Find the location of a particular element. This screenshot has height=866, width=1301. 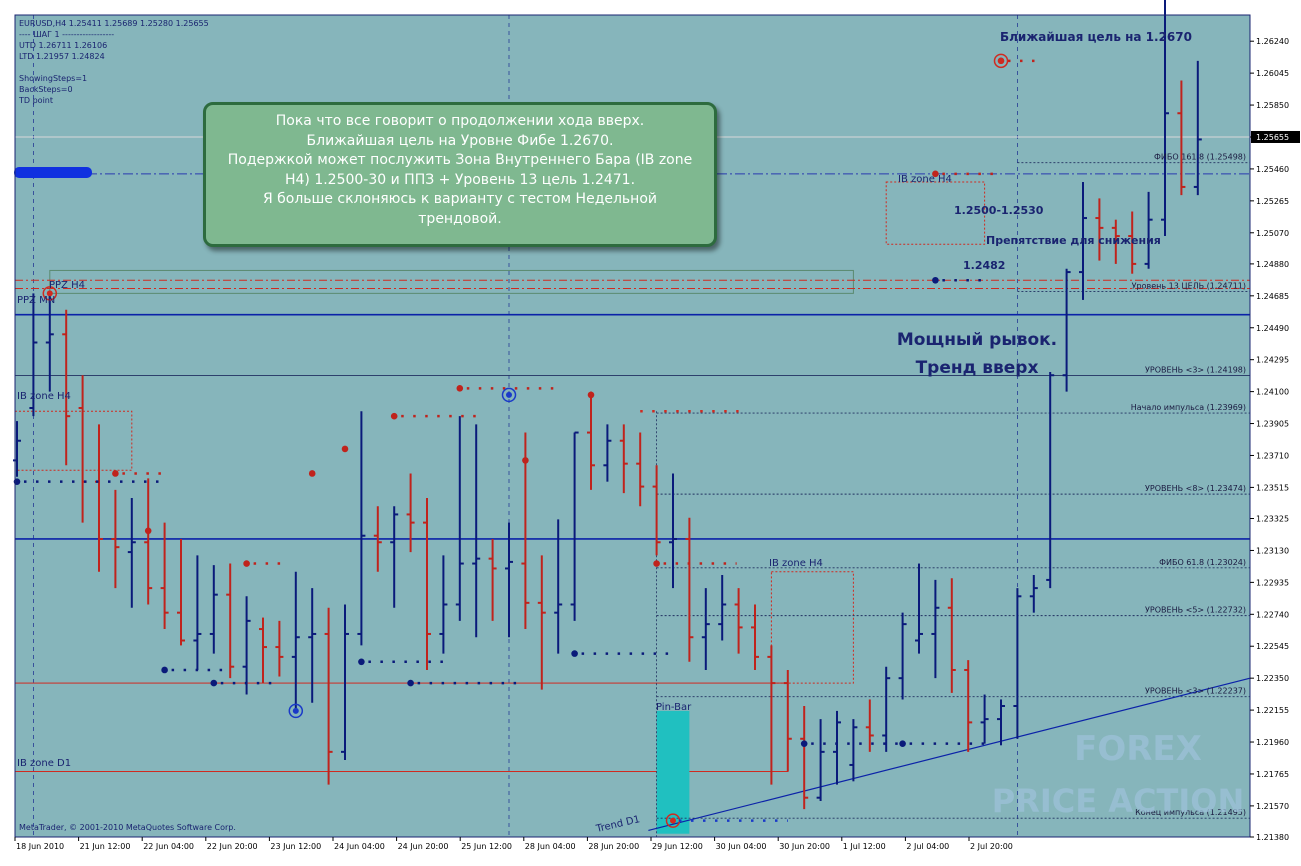

time-tick-label: 24 Jun 20:00 is located at coordinates (423, 846).